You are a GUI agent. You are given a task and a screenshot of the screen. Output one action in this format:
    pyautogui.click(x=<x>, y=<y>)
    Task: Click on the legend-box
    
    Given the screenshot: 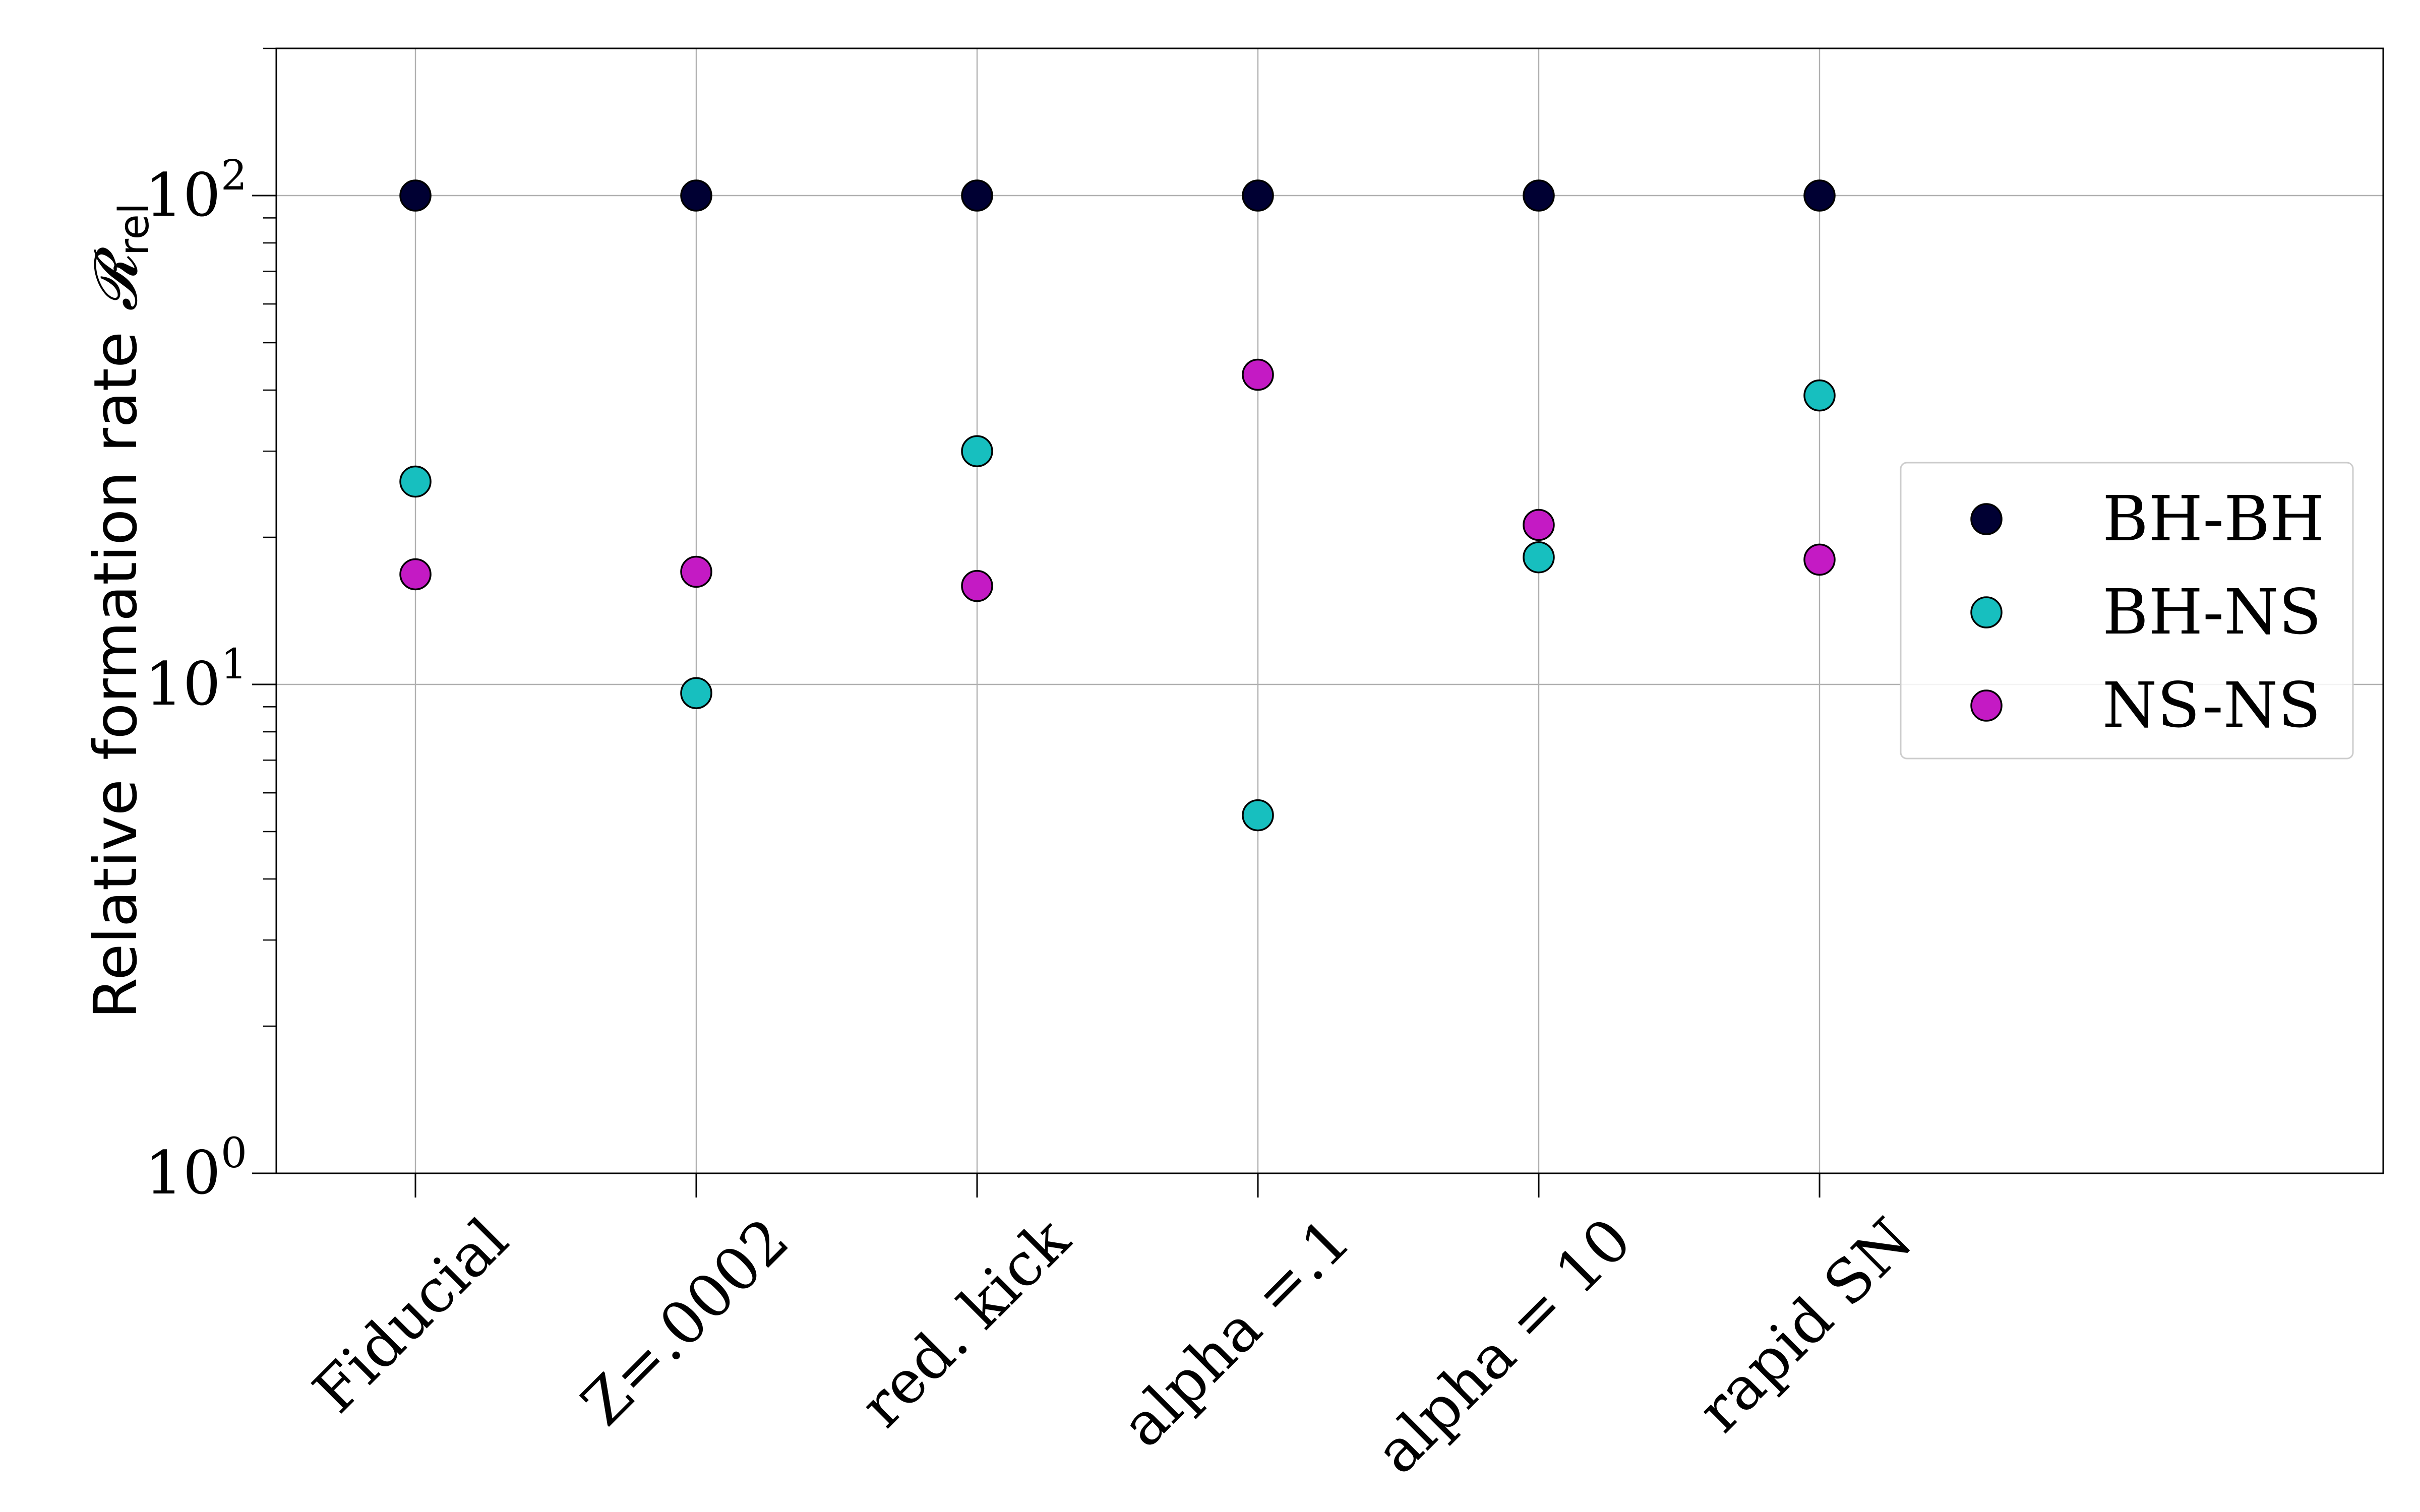 What is the action you would take?
    pyautogui.click(x=2127, y=611)
    